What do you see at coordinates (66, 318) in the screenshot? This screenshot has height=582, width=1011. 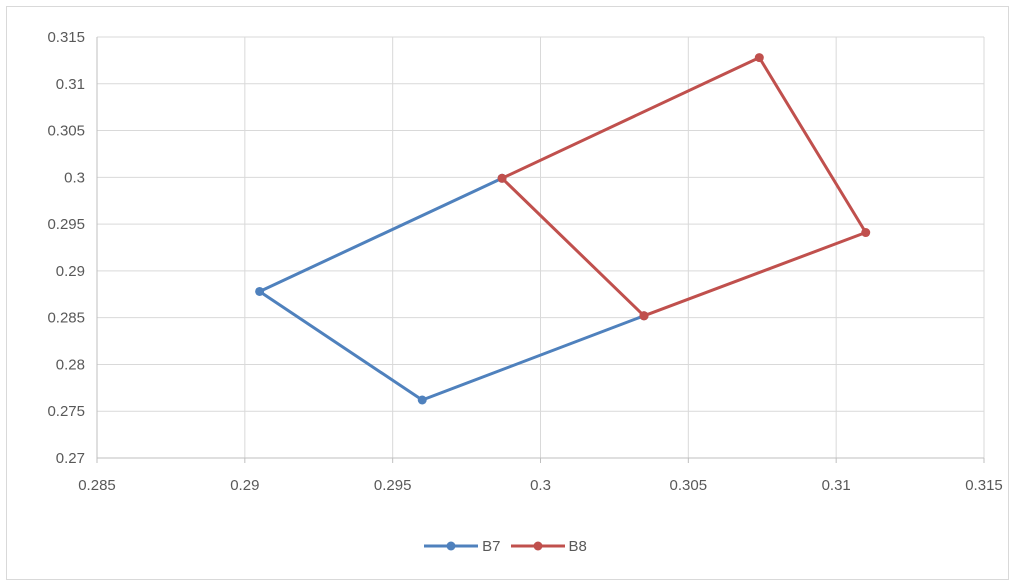 I see `y-tick-label: 0.285` at bounding box center [66, 318].